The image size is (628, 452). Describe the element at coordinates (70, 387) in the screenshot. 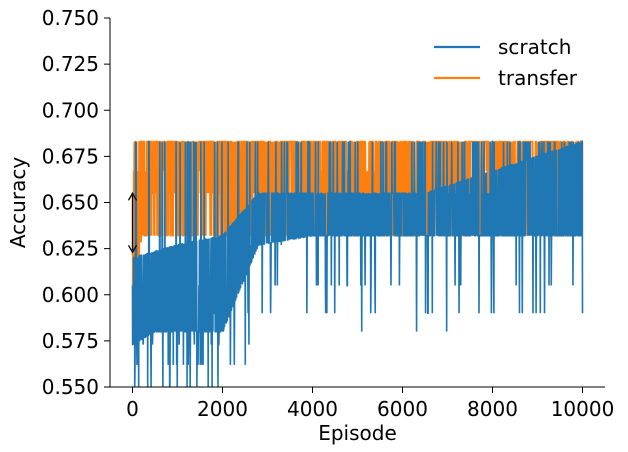

I see `y-tick-label: 0.550` at that location.